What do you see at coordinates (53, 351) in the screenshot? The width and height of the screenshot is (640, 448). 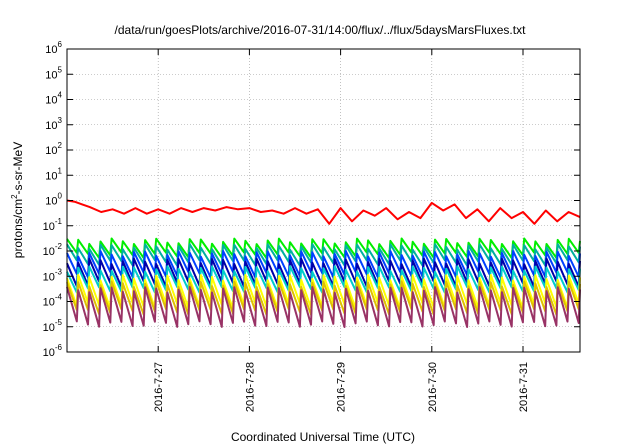 I see `y-tick-label: 10⁻⁶` at bounding box center [53, 351].